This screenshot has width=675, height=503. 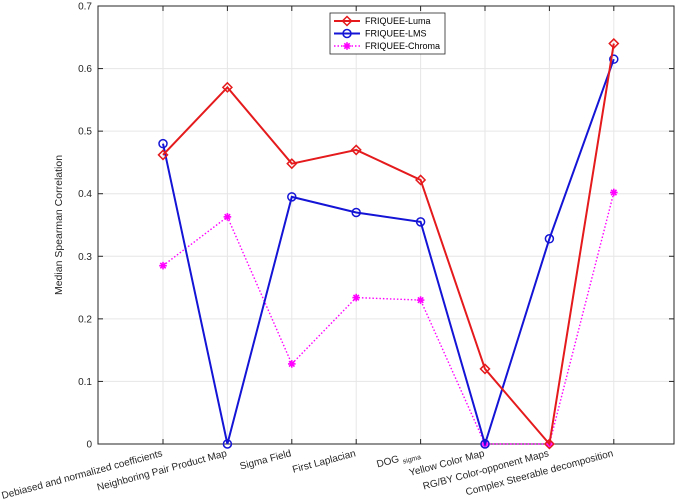 I want to click on y-tick-label: 0.2, so click(x=85, y=319).